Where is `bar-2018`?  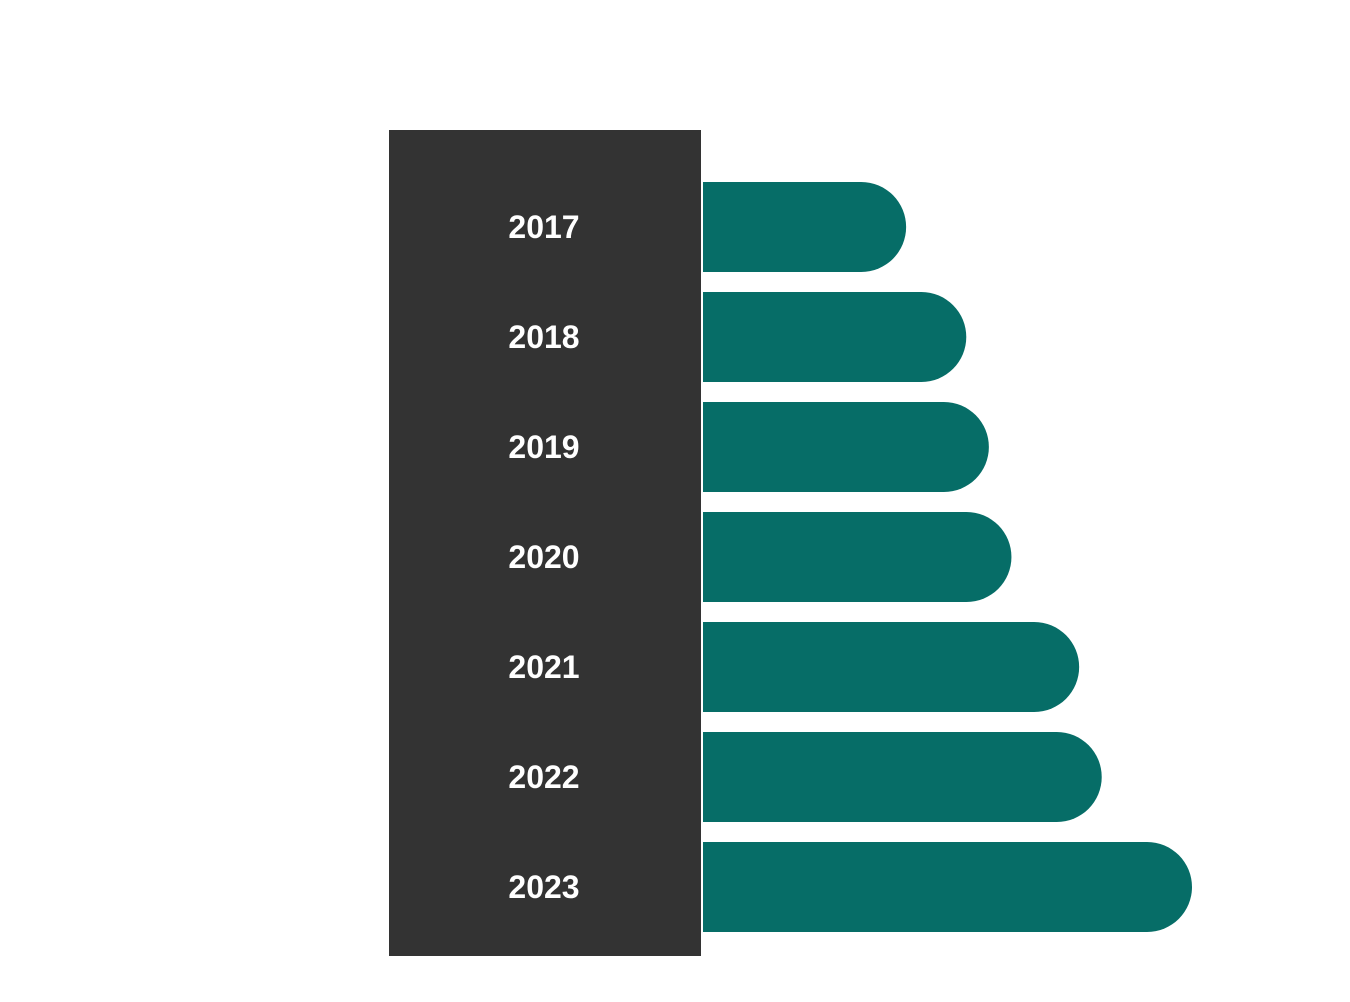 bar-2018 is located at coordinates (835, 337).